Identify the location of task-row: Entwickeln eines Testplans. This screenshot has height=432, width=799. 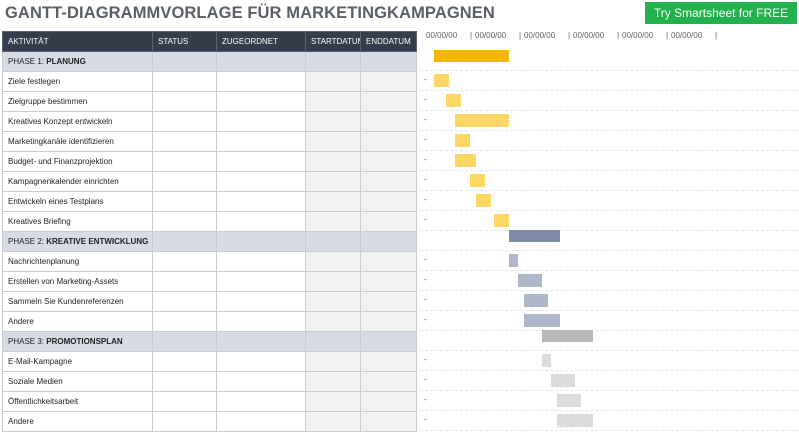
(209, 201).